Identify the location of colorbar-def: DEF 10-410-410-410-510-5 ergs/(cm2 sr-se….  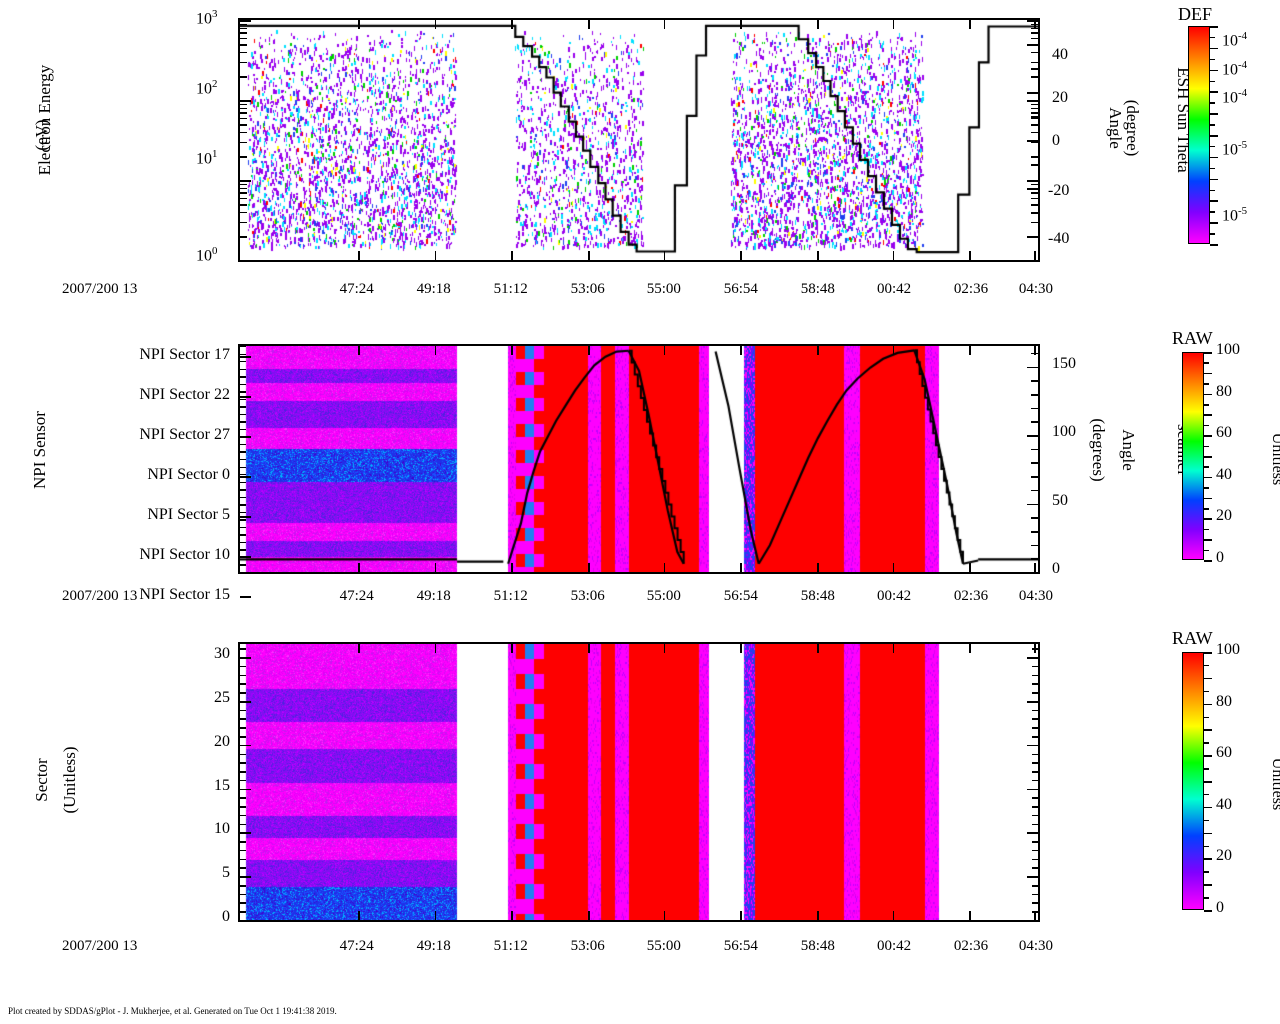
(1215, 140).